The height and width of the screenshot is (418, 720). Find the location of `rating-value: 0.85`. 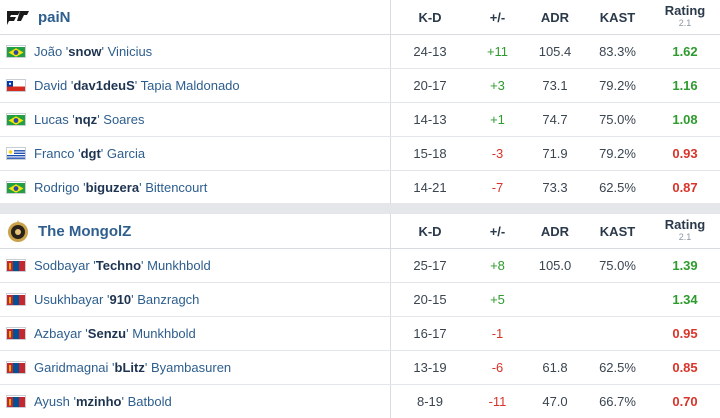

rating-value: 0.85 is located at coordinates (685, 367).